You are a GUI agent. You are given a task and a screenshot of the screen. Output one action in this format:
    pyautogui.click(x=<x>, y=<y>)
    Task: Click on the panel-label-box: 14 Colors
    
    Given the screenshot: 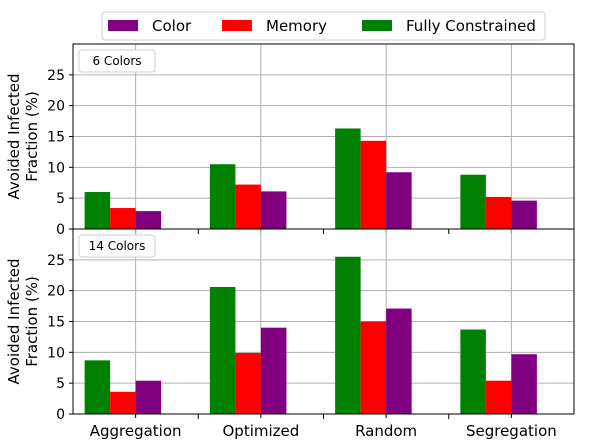 What is the action you would take?
    pyautogui.click(x=117, y=246)
    